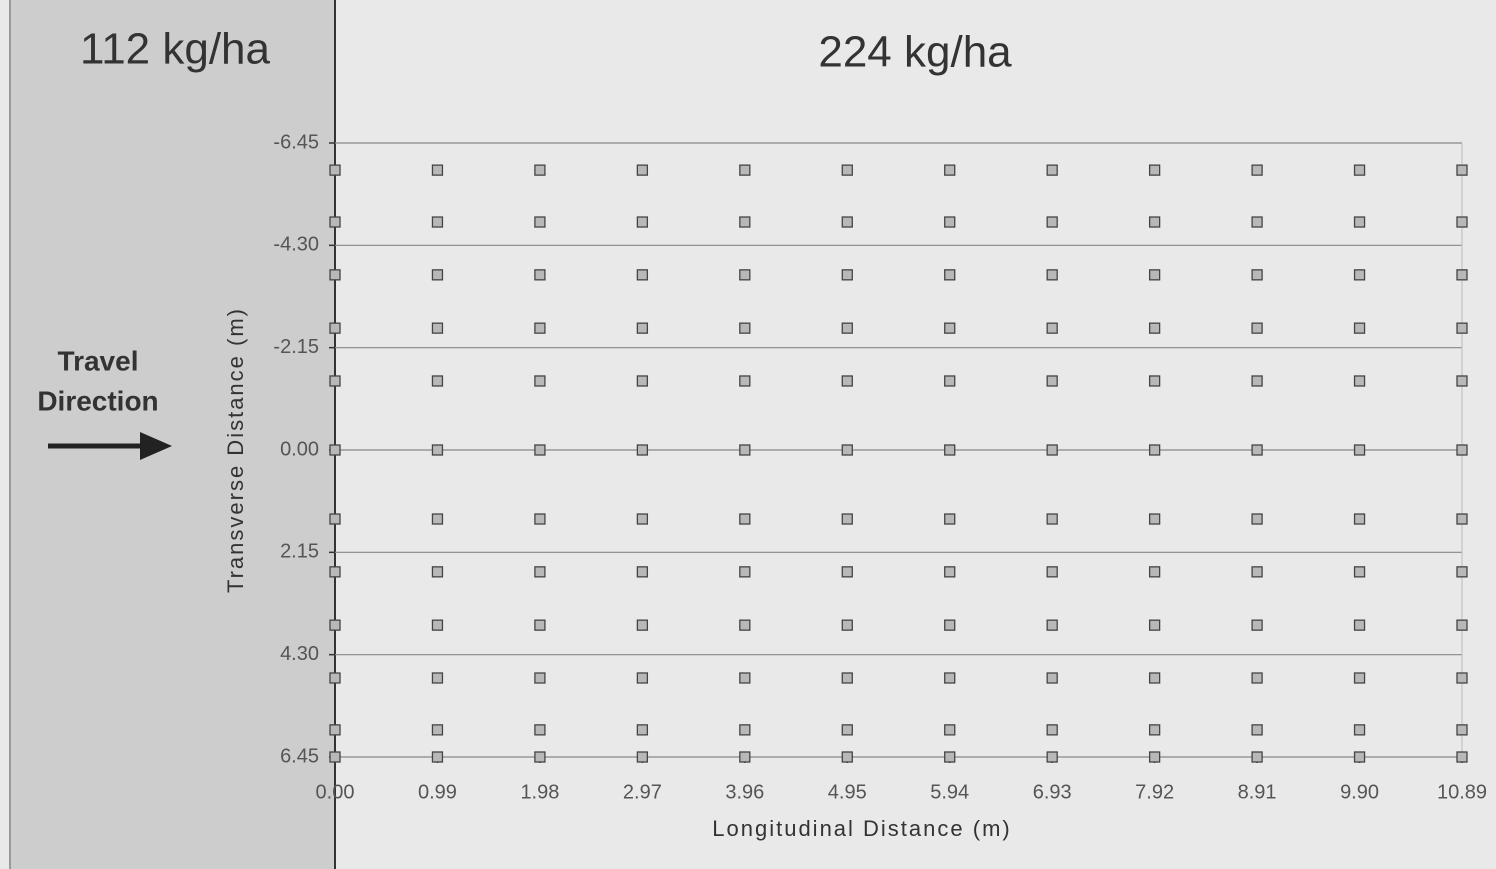 The width and height of the screenshot is (1496, 869). What do you see at coordinates (949, 792) in the screenshot?
I see `x-tick-label: 5.94` at bounding box center [949, 792].